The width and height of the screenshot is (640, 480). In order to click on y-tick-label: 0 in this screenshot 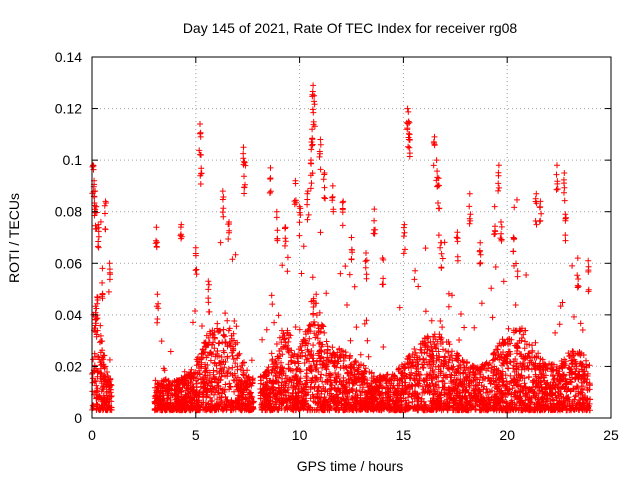, I will do `click(78, 418)`.